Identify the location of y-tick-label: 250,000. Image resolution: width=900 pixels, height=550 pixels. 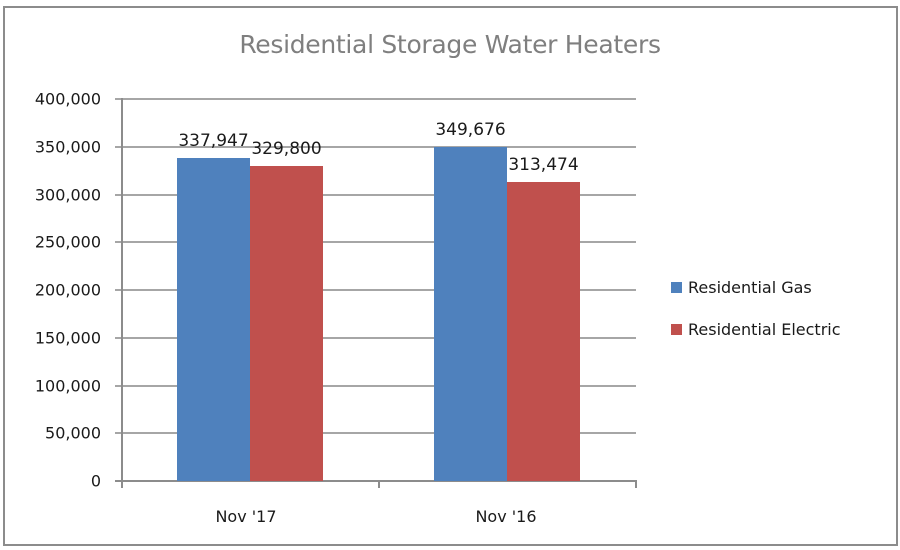
(67, 242).